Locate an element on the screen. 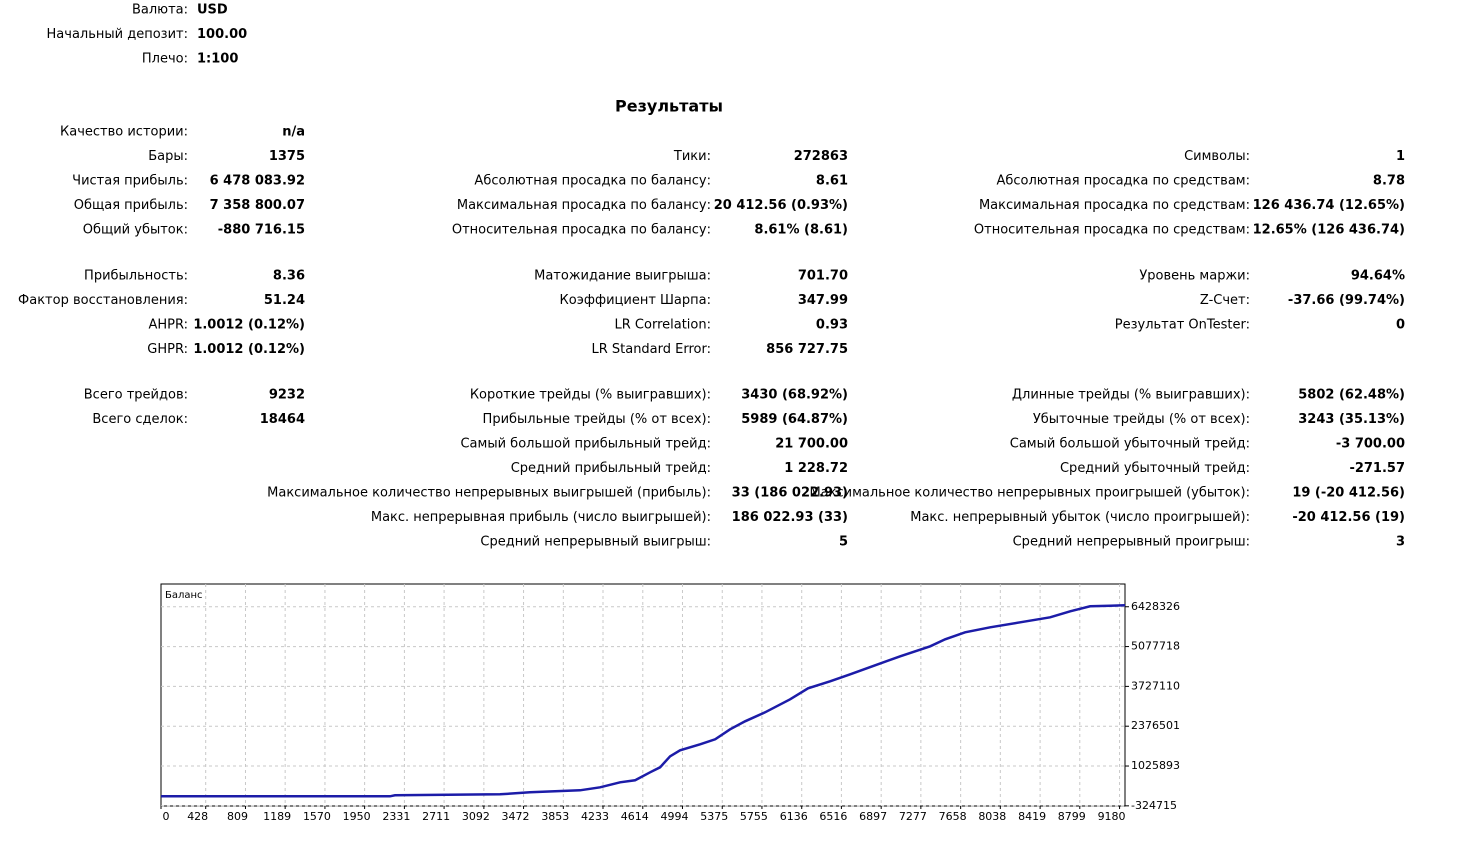 Image resolution: width=1473 pixels, height=848 pixels. stat-value: 12.65% (126 436.74) is located at coordinates (1329, 230).